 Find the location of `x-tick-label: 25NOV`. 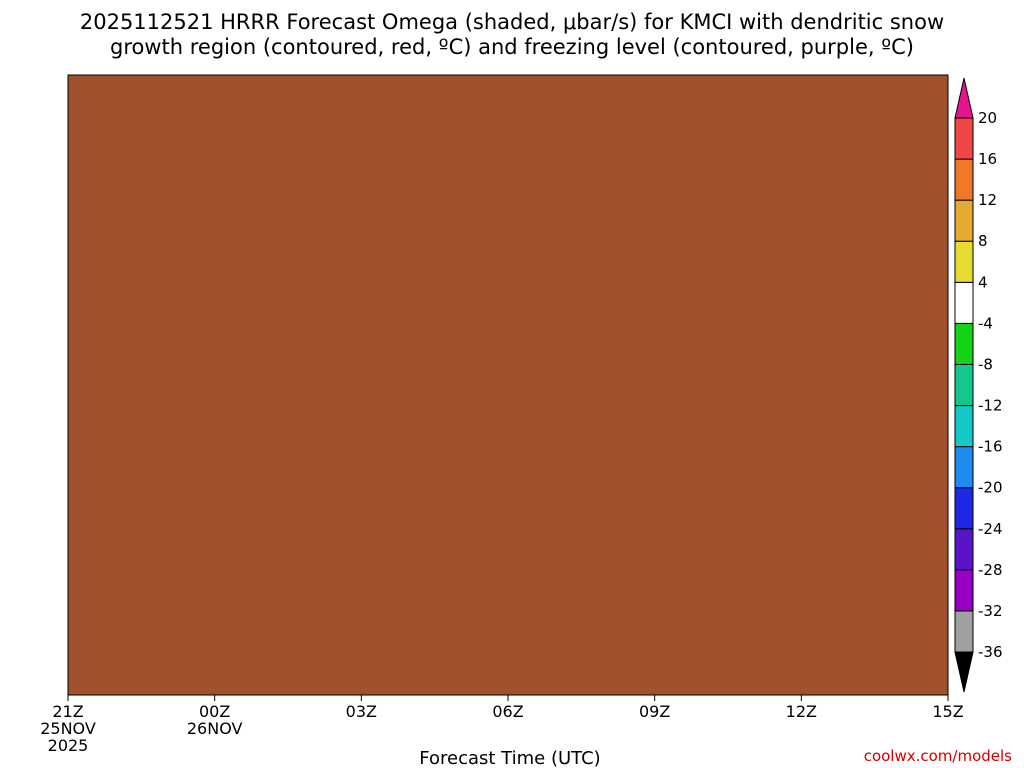

x-tick-label: 25NOV is located at coordinates (68, 728).